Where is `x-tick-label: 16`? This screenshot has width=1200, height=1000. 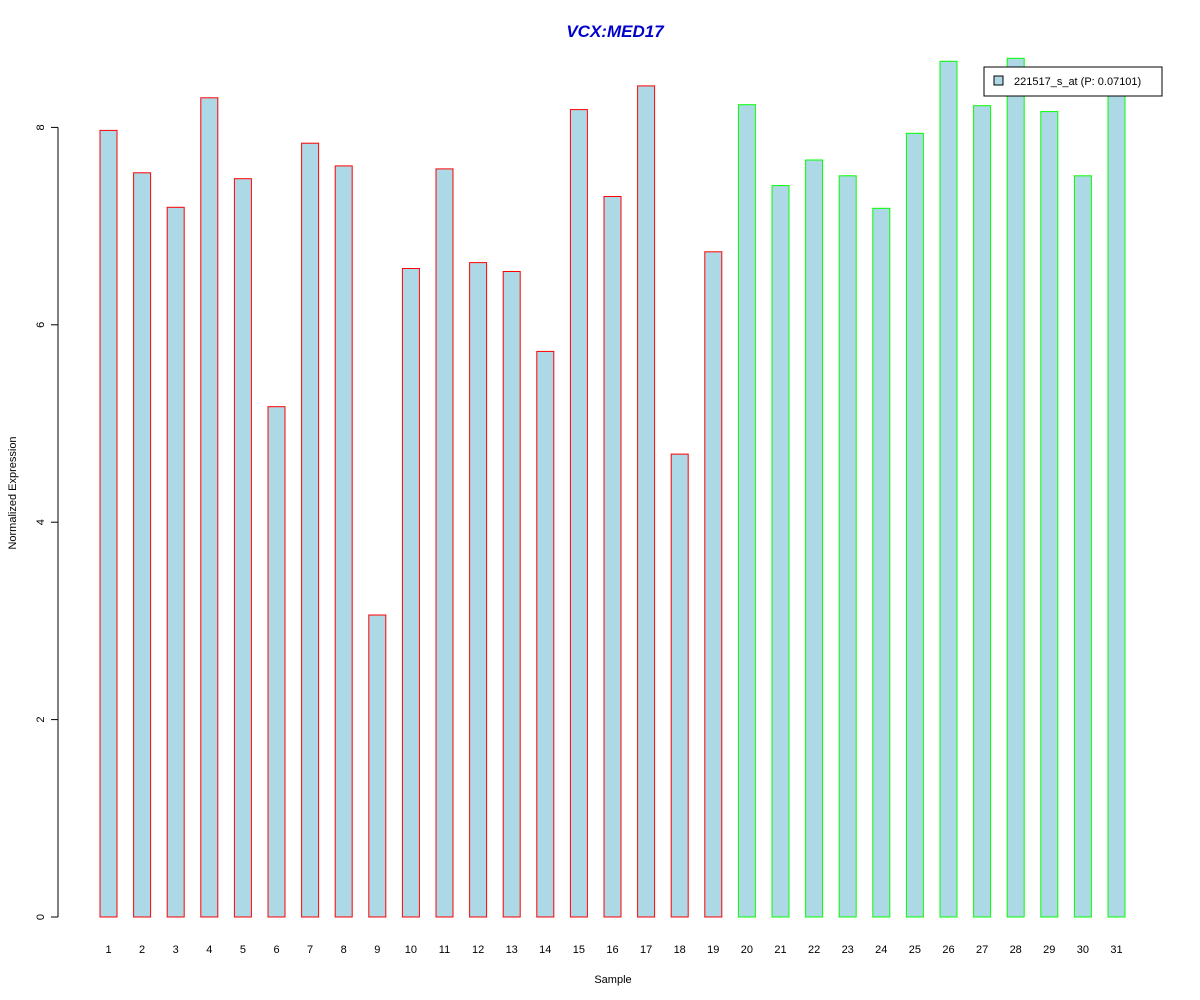
x-tick-label: 16 is located at coordinates (612, 950).